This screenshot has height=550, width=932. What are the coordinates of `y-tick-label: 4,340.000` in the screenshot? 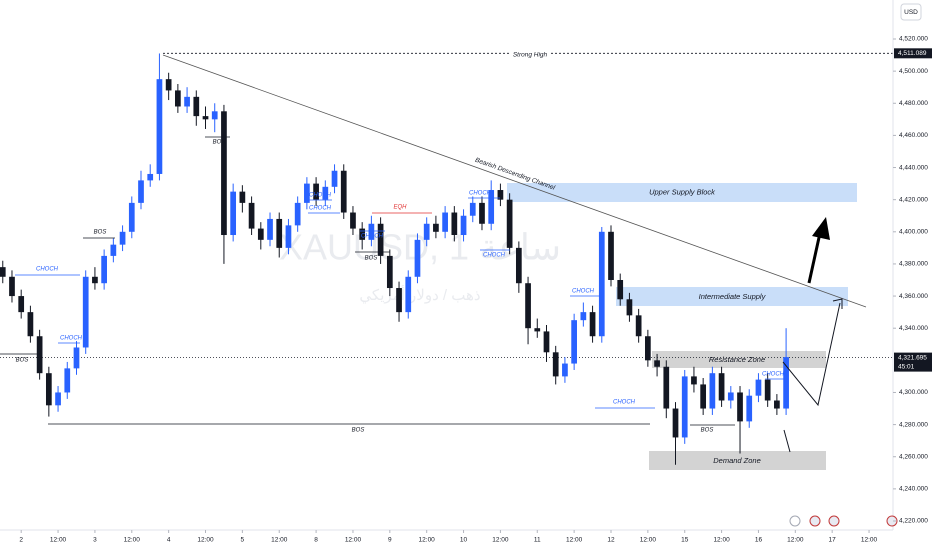 It's located at (913, 328).